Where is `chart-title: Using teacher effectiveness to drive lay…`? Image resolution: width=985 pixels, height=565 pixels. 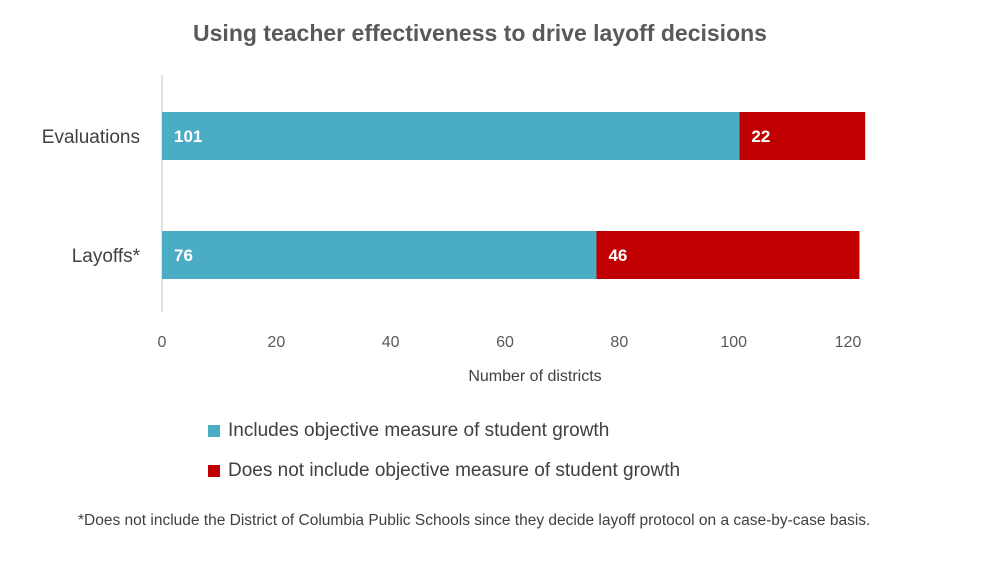
chart-title: Using teacher effectiveness to drive lay… is located at coordinates (480, 33).